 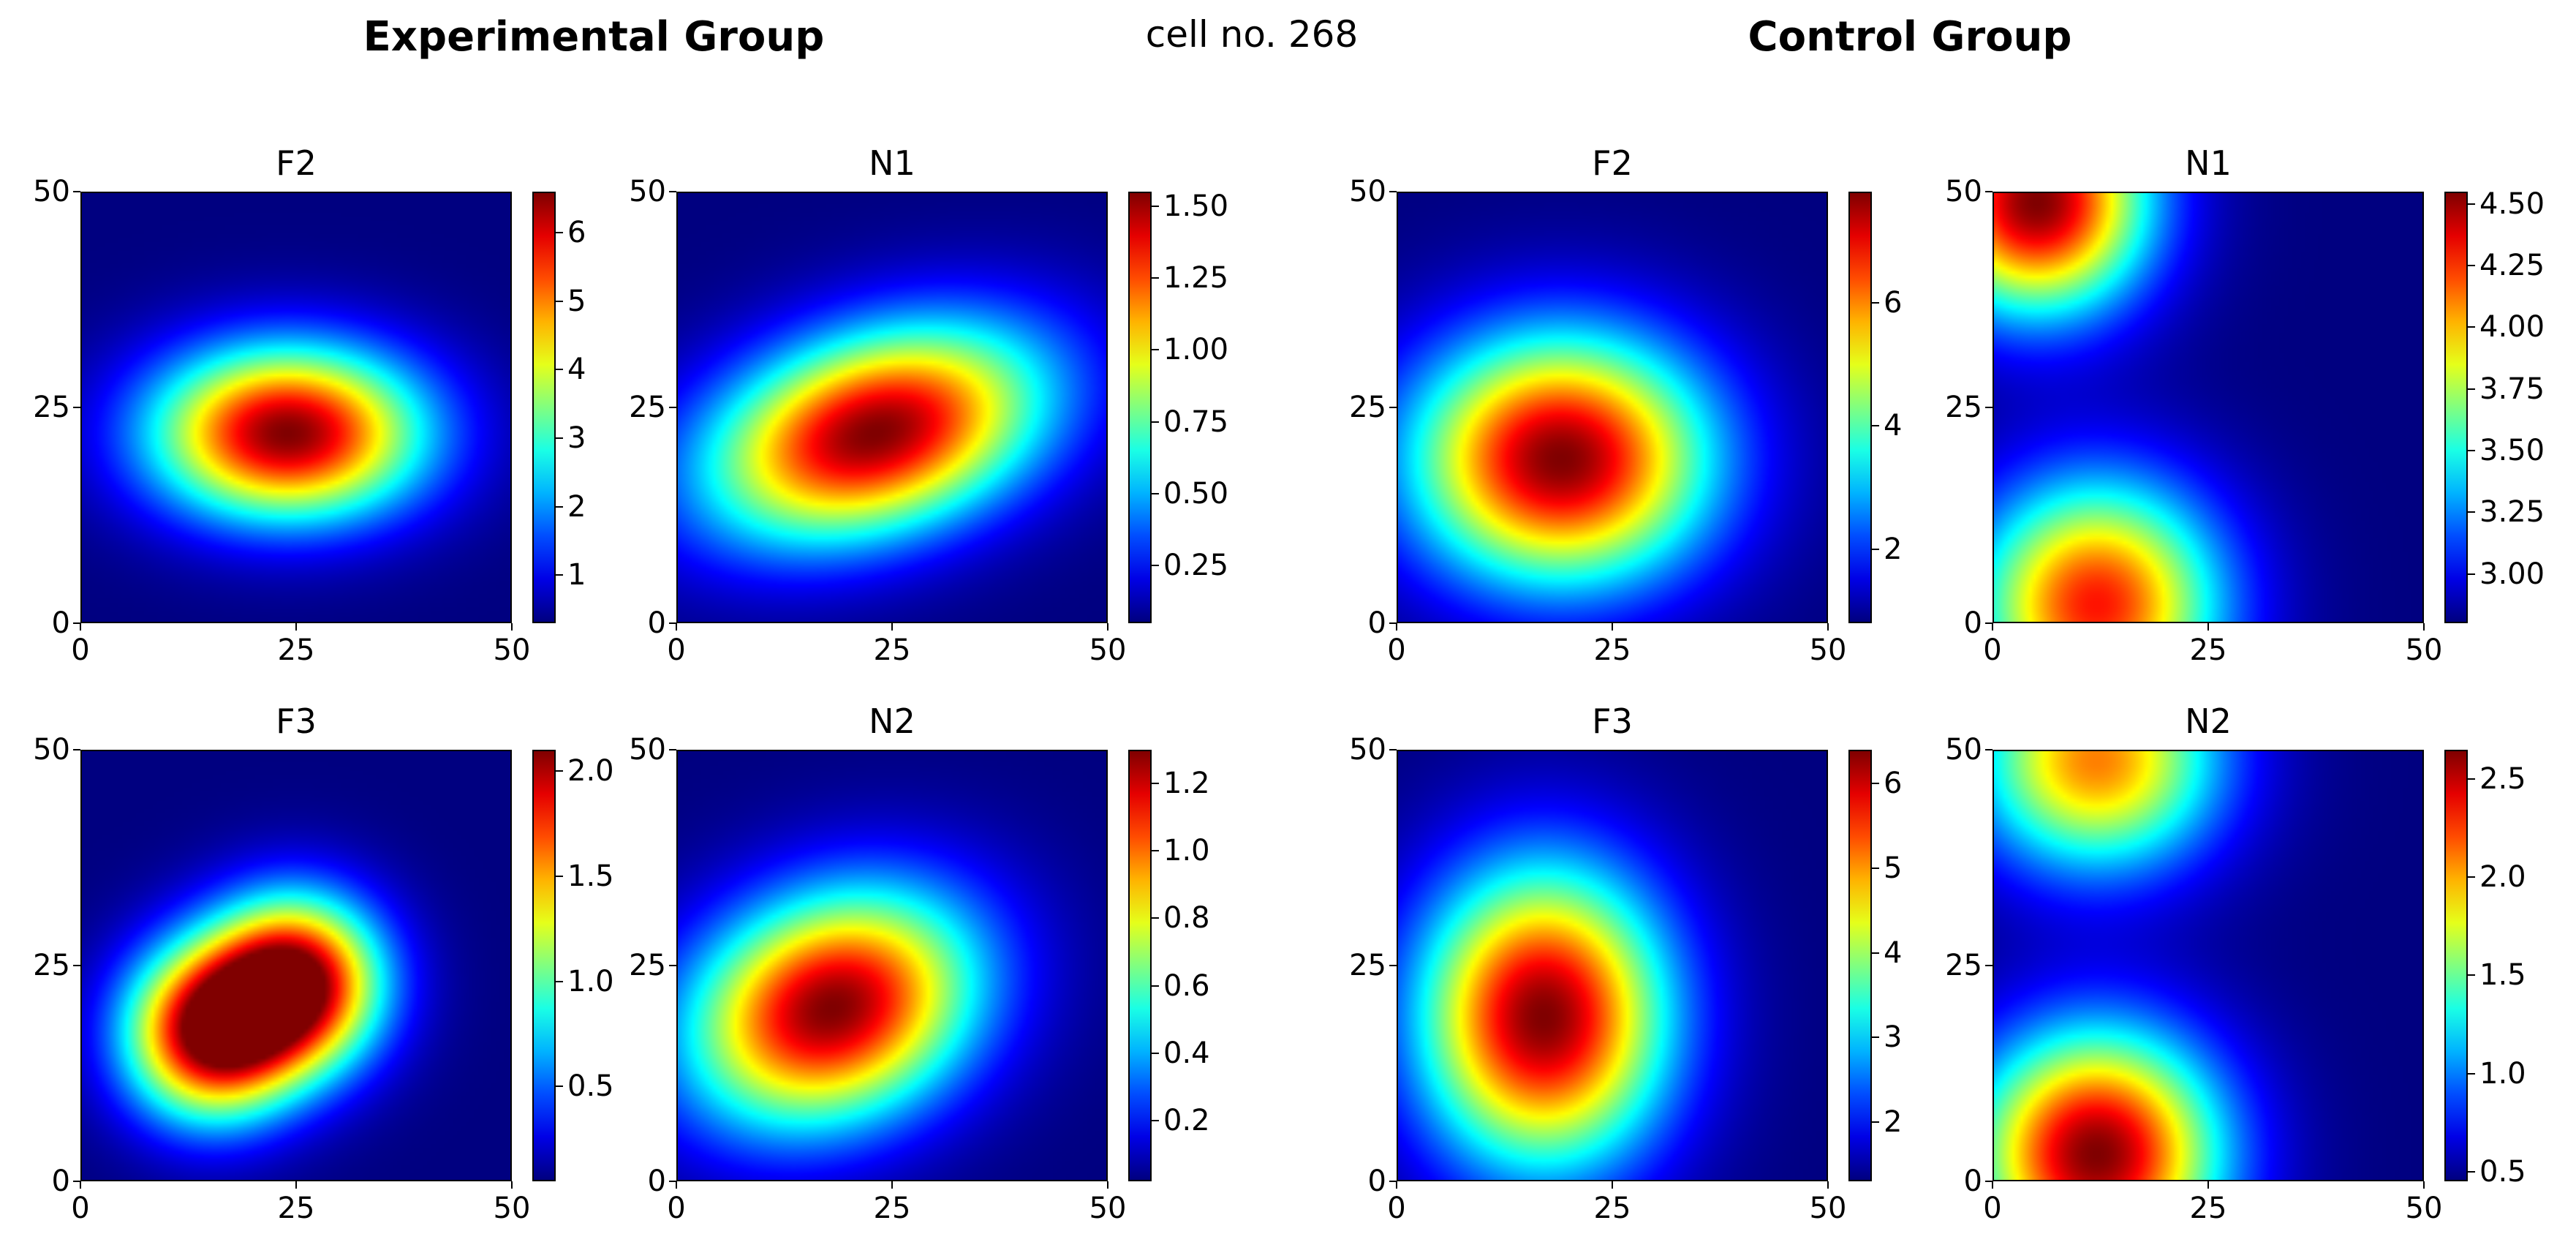 I want to click on panel-control-n1-ytick-label: 25, so click(x=1964, y=407).